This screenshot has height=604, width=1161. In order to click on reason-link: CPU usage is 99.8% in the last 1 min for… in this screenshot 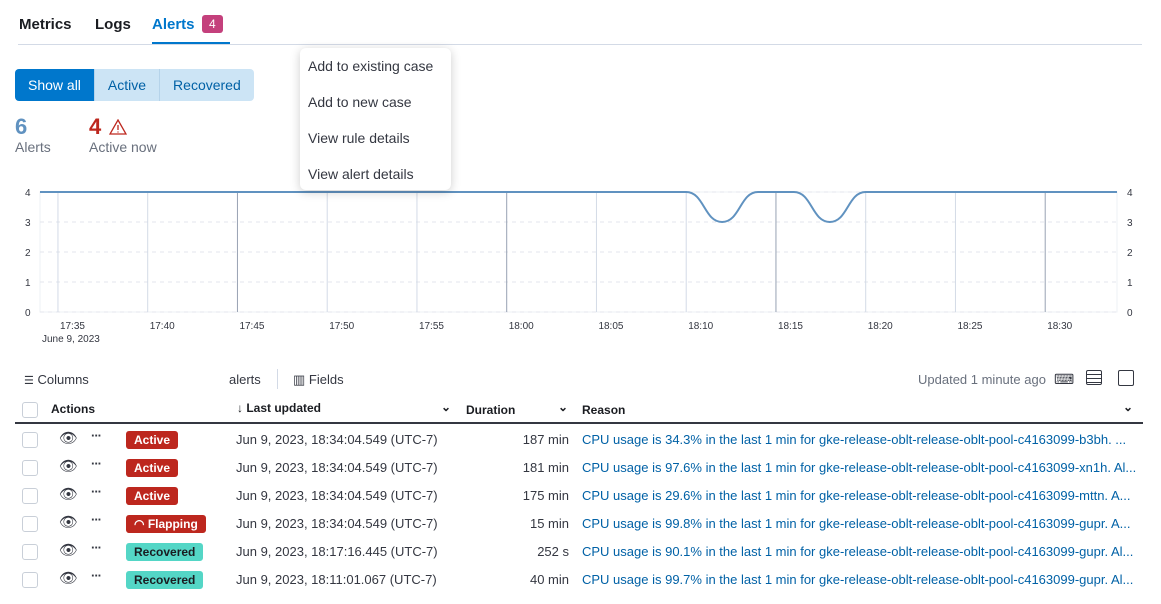, I will do `click(856, 523)`.